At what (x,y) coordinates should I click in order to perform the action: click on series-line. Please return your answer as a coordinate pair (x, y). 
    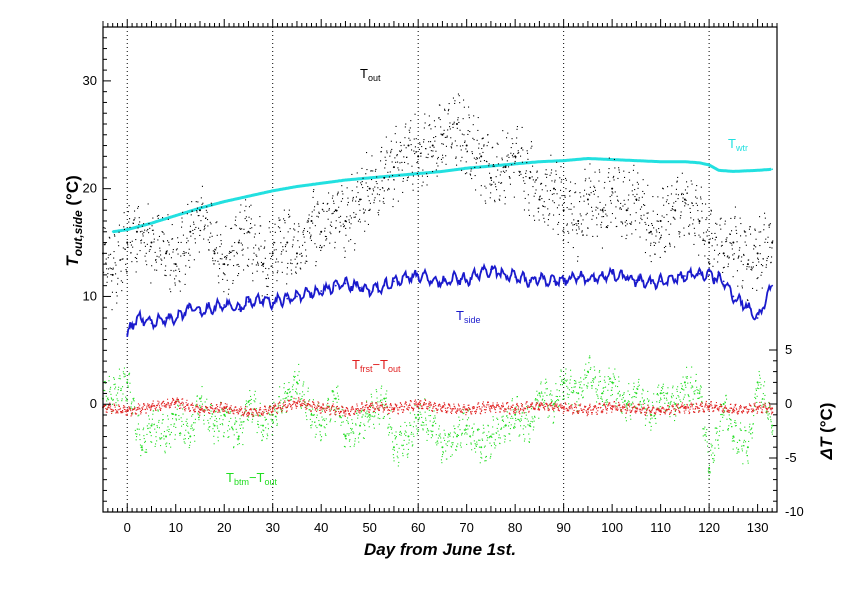
    Looking at the image, I should click on (442, 195).